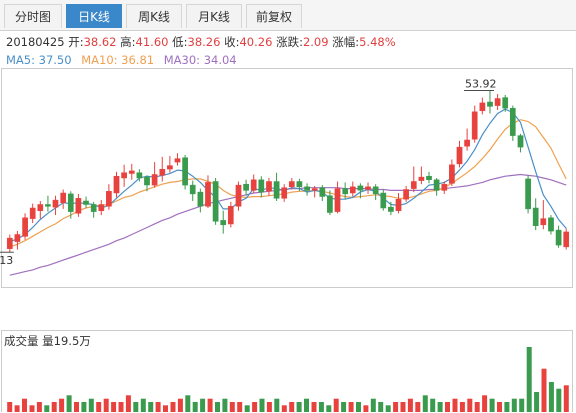  Describe the element at coordinates (33, 16) in the screenshot. I see `tab-intraday: 分时图` at that location.